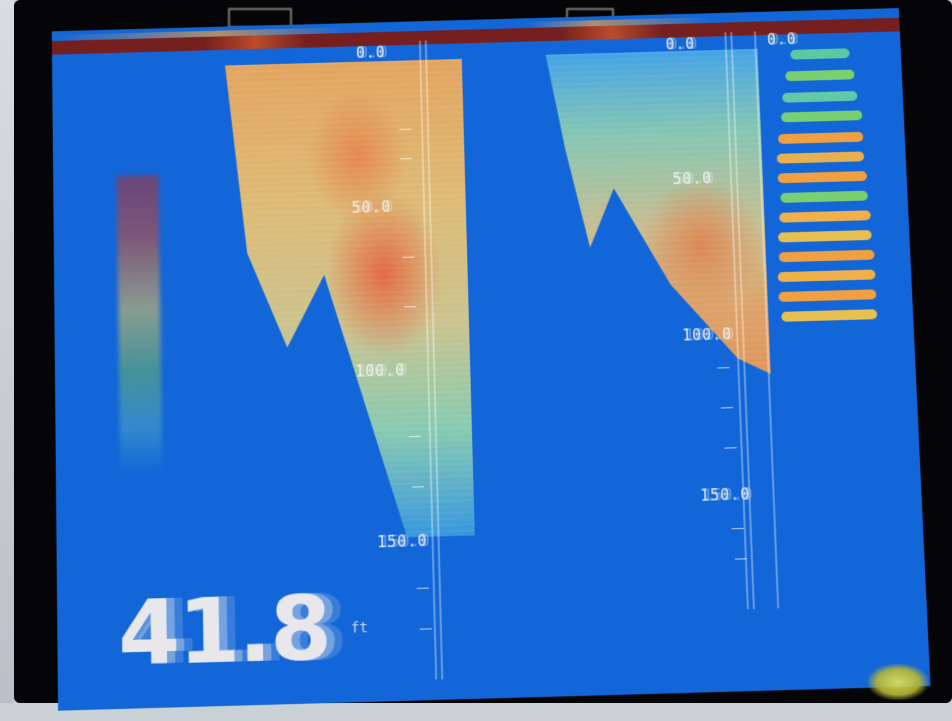 The image size is (952, 721). I want to click on scale-right-top: 0.0, so click(680, 44).